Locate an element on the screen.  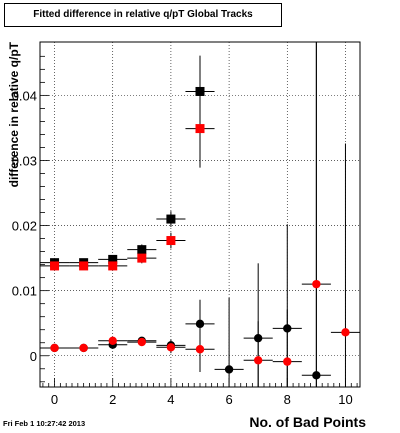
y-tick-label: 0.03 is located at coordinates (24, 160).